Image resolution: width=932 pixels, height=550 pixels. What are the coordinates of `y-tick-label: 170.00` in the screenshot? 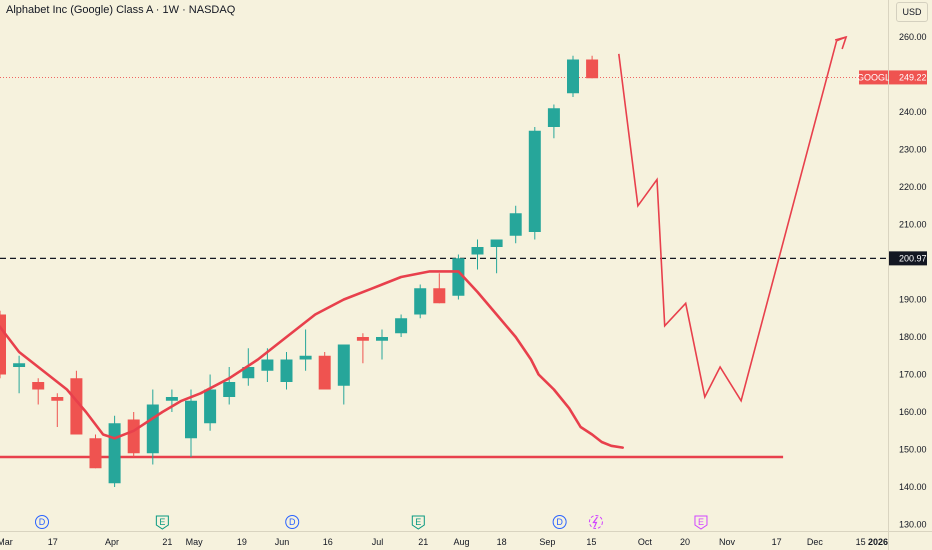 It's located at (913, 375).